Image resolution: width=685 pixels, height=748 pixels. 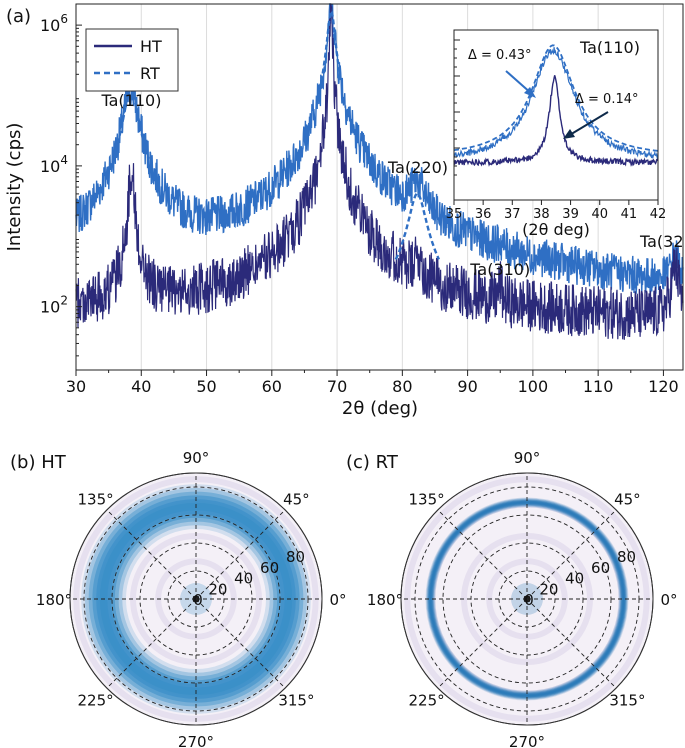 What do you see at coordinates (54, 23) in the screenshot?
I see `y-tick-label: 10⁶` at bounding box center [54, 23].